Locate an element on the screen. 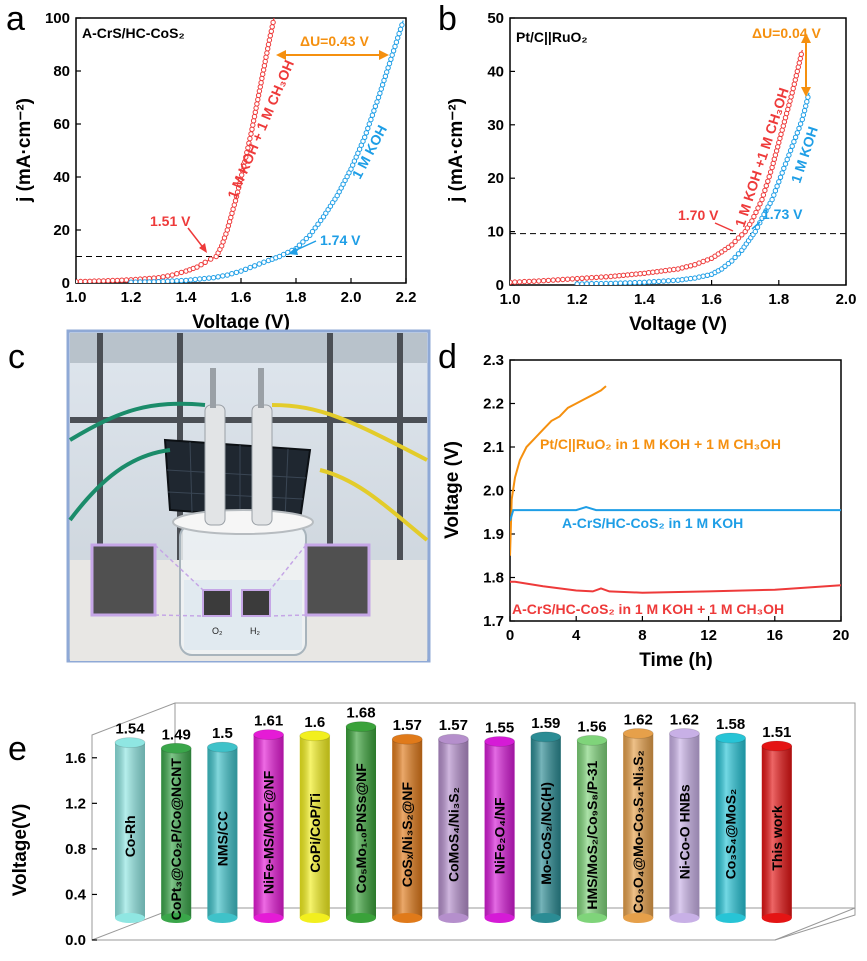  bar: 1.59 Mo-CoS₂/NC(H) is located at coordinates (546, 819).